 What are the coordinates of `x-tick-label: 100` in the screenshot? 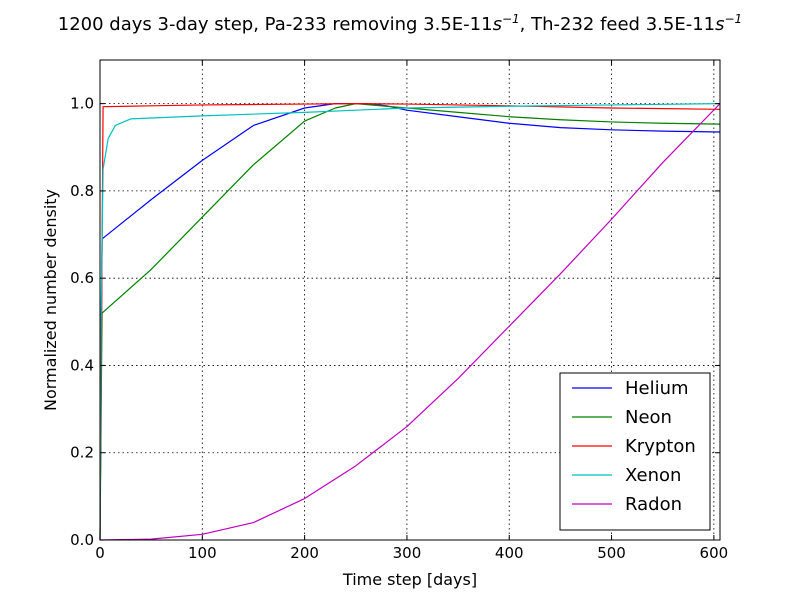 It's located at (202, 553).